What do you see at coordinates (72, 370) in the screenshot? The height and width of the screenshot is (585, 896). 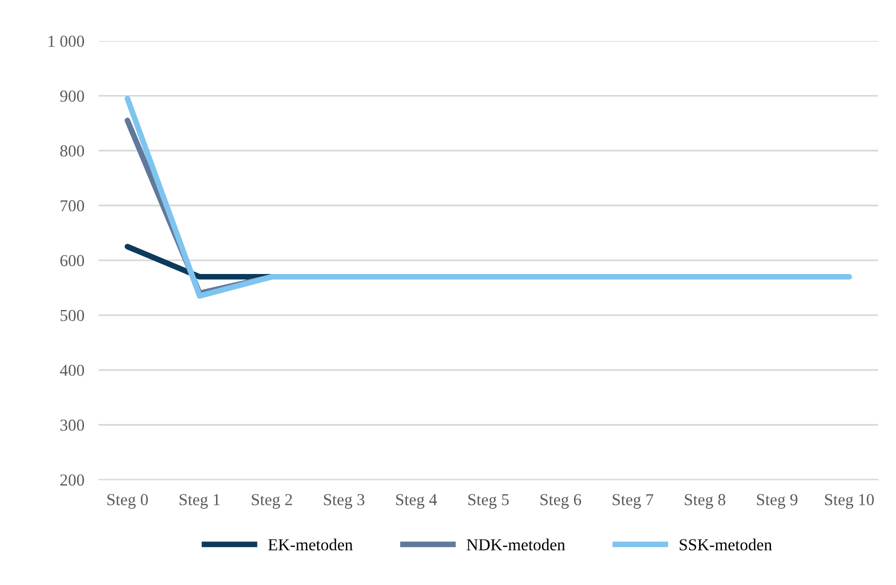 I see `y-tick-label: 400` at bounding box center [72, 370].